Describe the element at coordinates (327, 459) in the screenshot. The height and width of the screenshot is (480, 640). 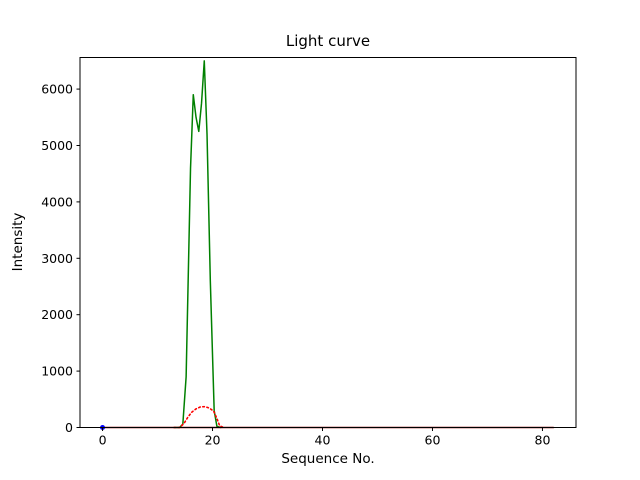
I see `x-axis-label: Sequence No.` at that location.